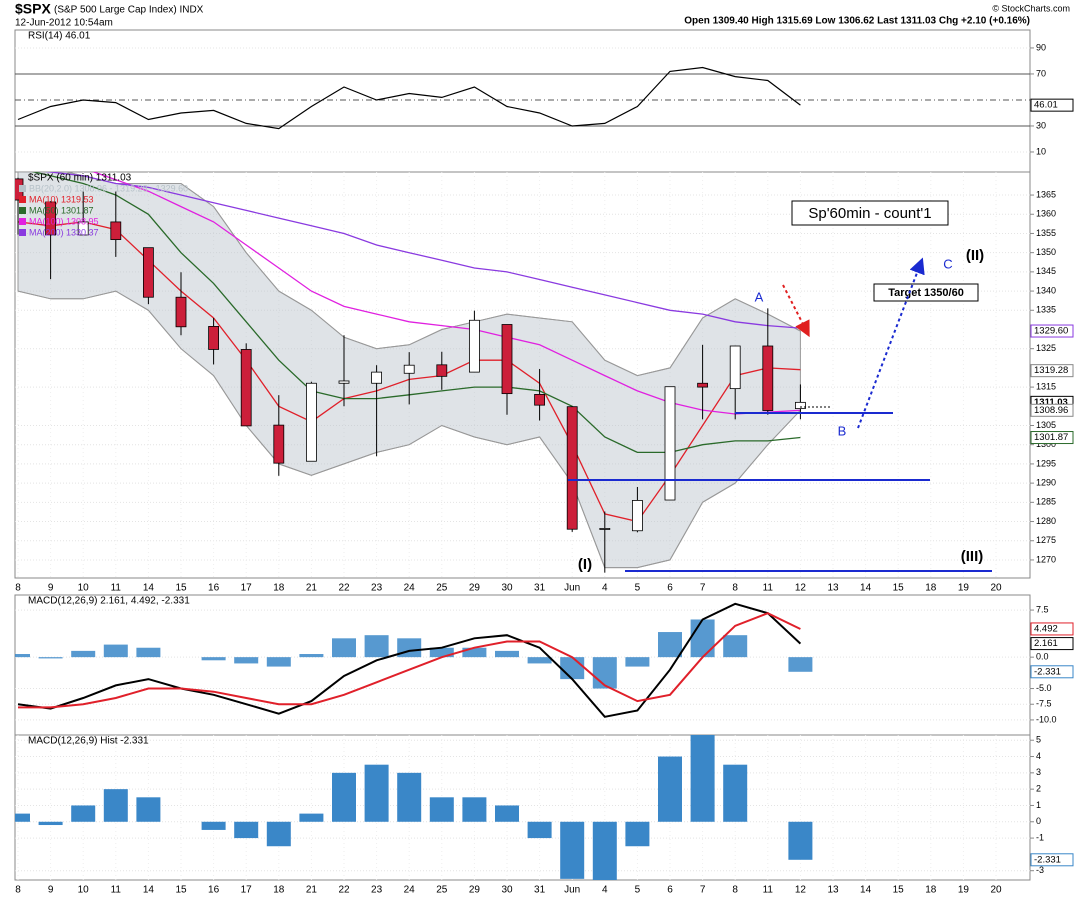 The image size is (1075, 897). I want to click on x-tick-label: 22, so click(344, 588).